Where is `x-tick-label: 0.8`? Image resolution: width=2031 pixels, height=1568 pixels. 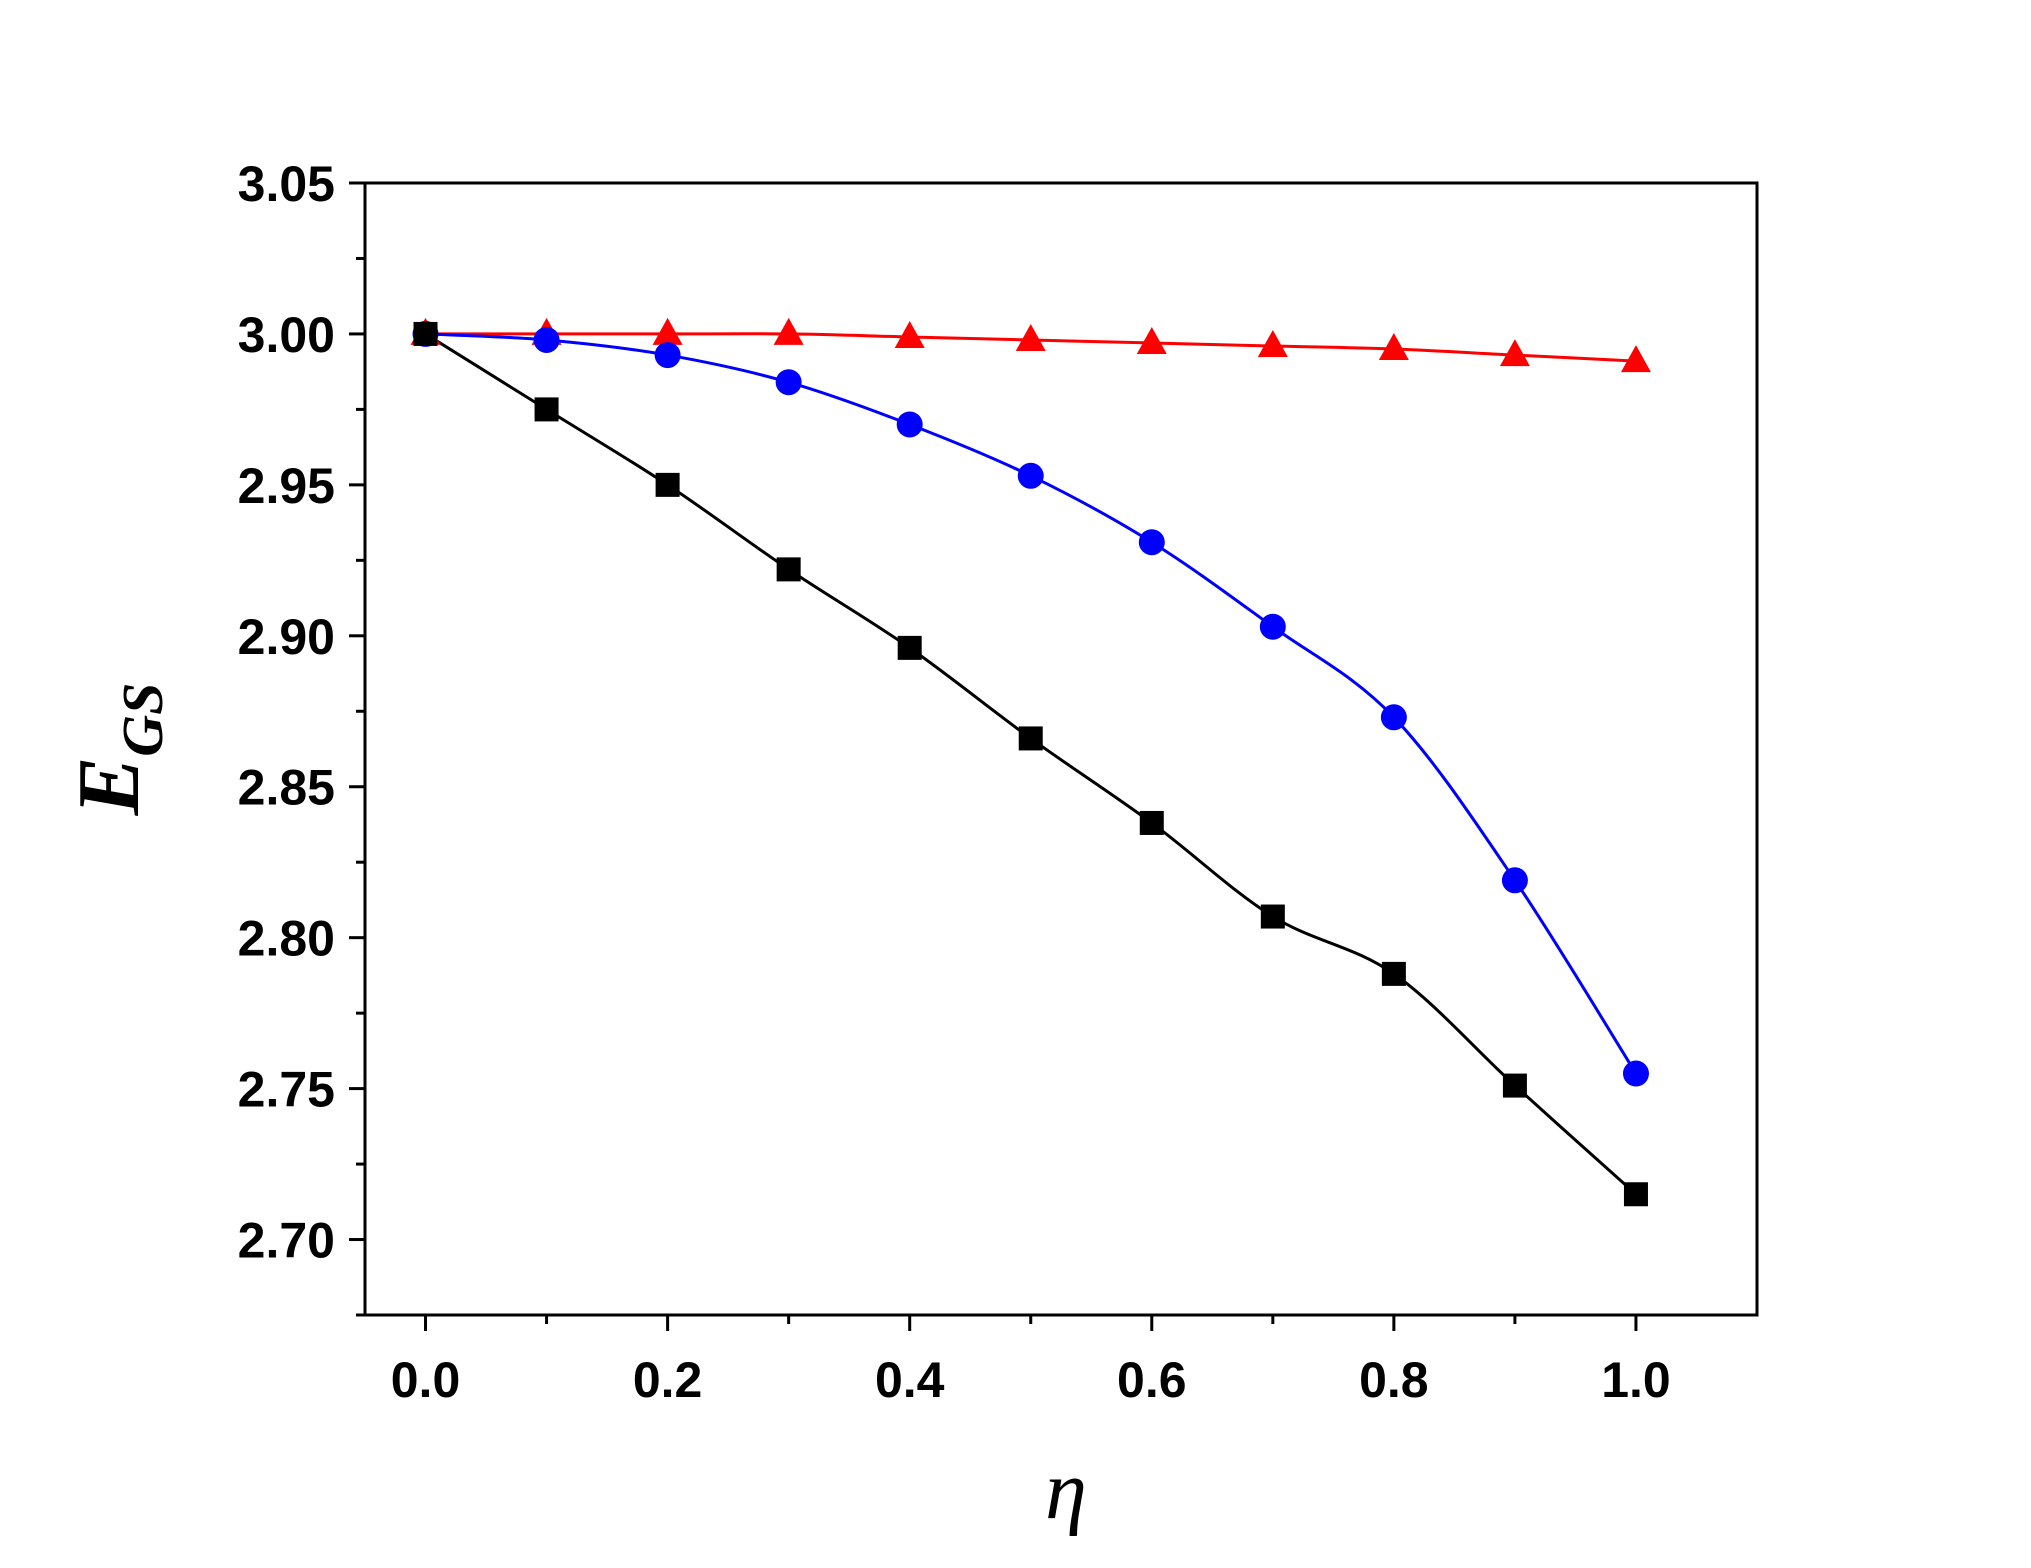 x-tick-label: 0.8 is located at coordinates (1394, 1380).